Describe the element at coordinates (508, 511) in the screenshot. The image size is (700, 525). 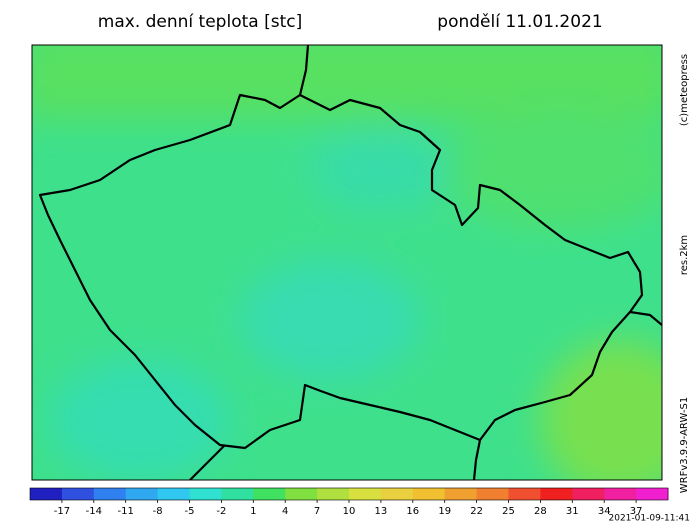
I see `colorbar-tick-label: 25` at that location.